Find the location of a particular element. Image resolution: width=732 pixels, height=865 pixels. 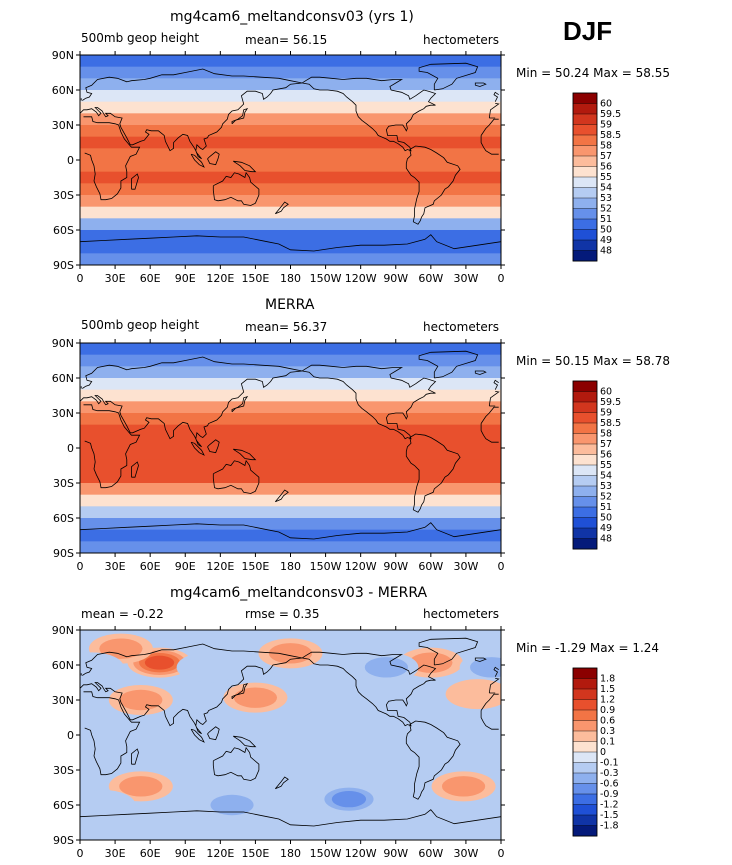

colorbar-level-label: 0.6 is located at coordinates (607, 721).